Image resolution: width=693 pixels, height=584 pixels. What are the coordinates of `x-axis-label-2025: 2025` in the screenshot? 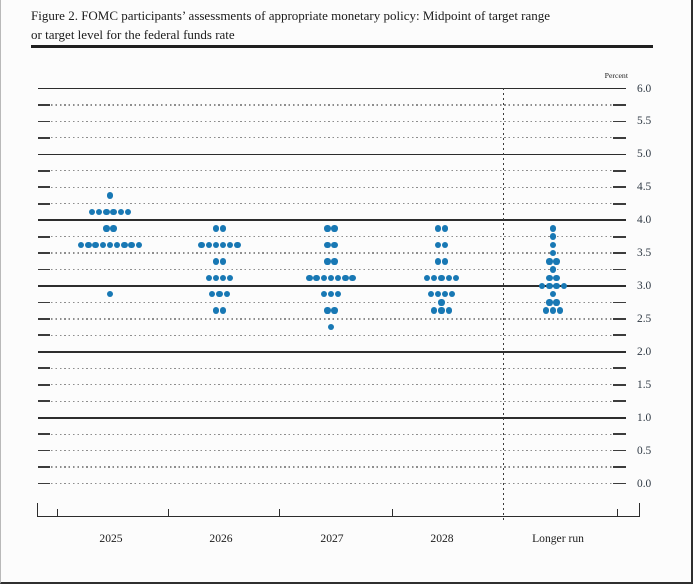 It's located at (111, 538).